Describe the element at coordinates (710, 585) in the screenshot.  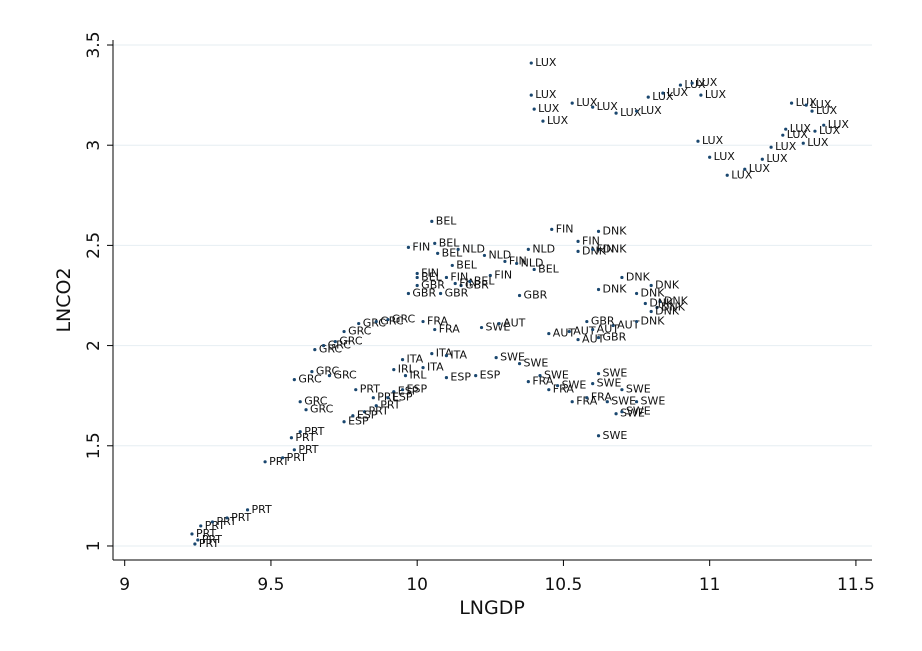
I see `x-tick-label: 11` at that location.